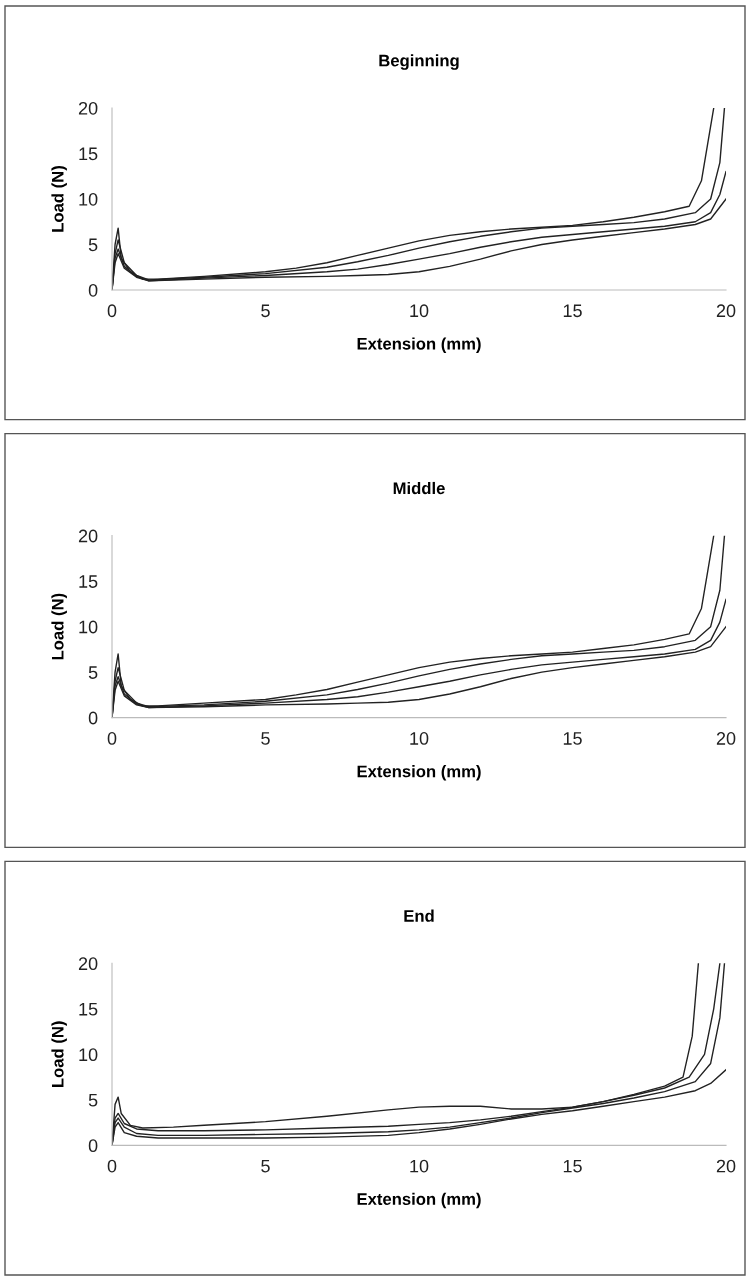  Describe the element at coordinates (419, 62) in the screenshot. I see `chart-title: Beginning` at that location.